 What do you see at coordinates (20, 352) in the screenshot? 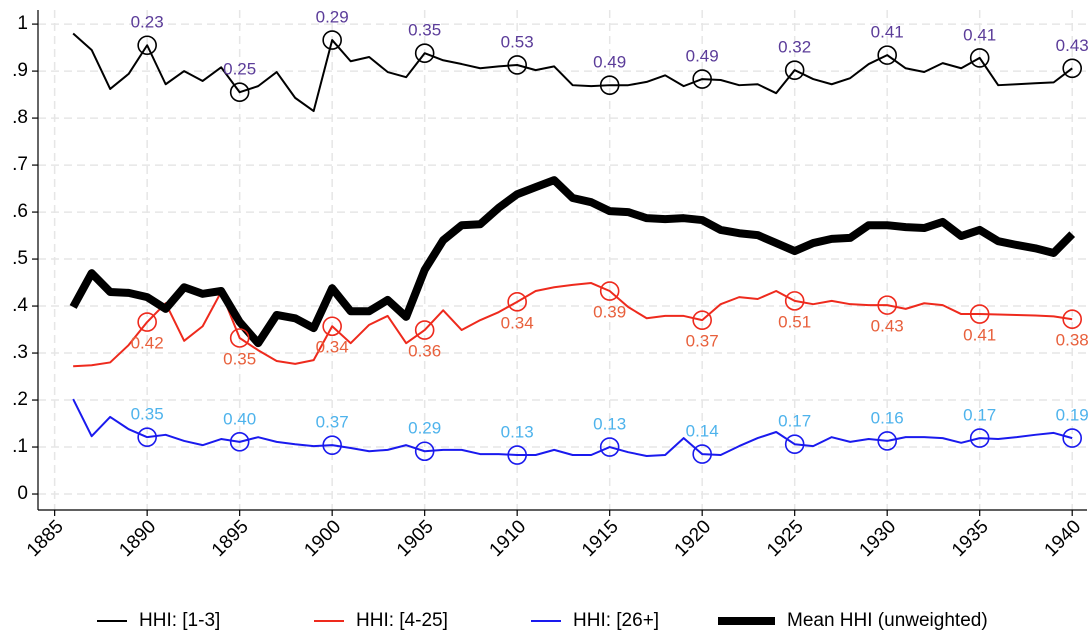
I see `y-tick-label: .3` at bounding box center [20, 352].